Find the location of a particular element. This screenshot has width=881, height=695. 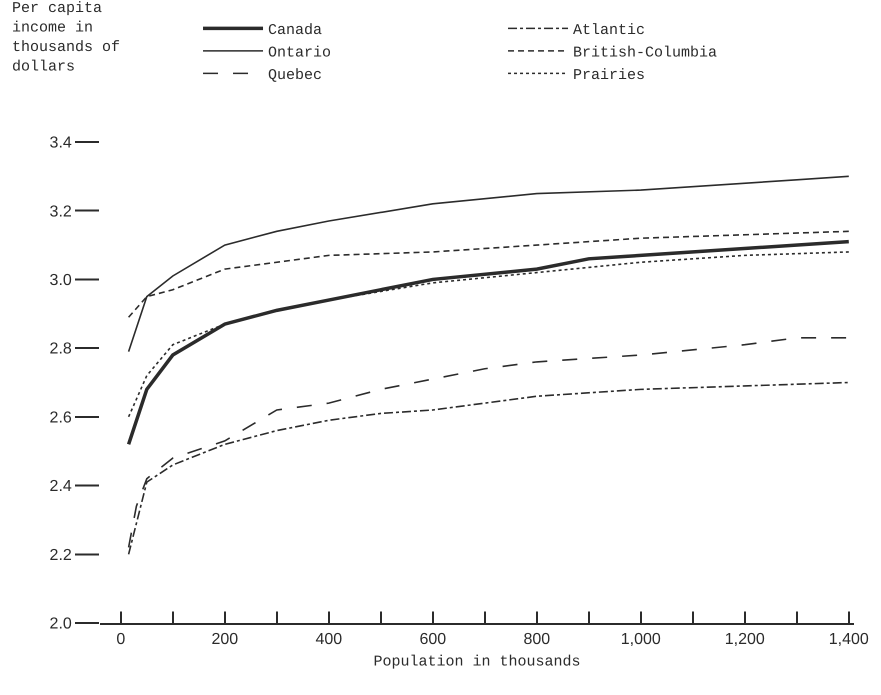

x-tick-label: 1,200 is located at coordinates (744, 639).